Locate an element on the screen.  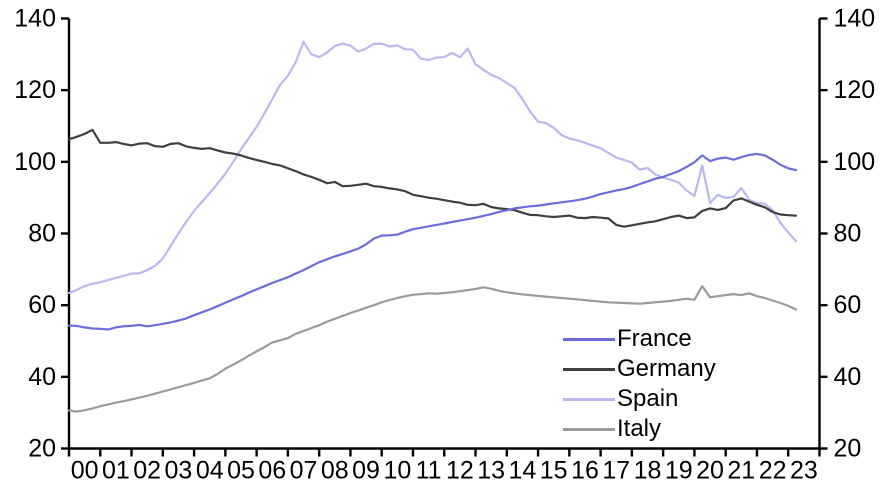
x-axis-tick-label: 03 is located at coordinates (179, 471).